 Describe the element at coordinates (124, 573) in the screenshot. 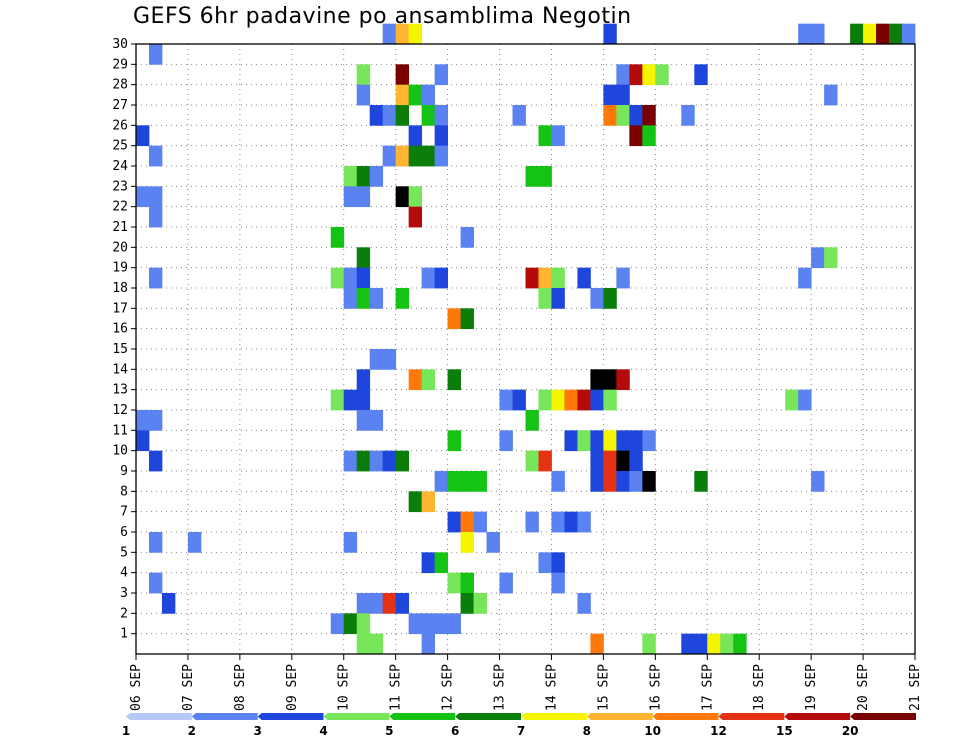

I see `y-tick-label: 4` at that location.